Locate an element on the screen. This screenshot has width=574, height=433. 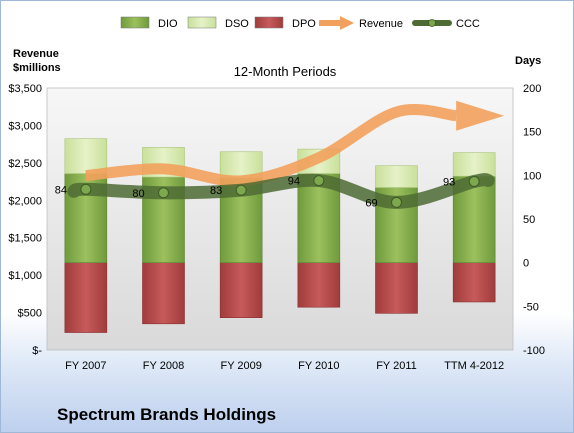
ccc-data-label: 83 is located at coordinates (216, 191).